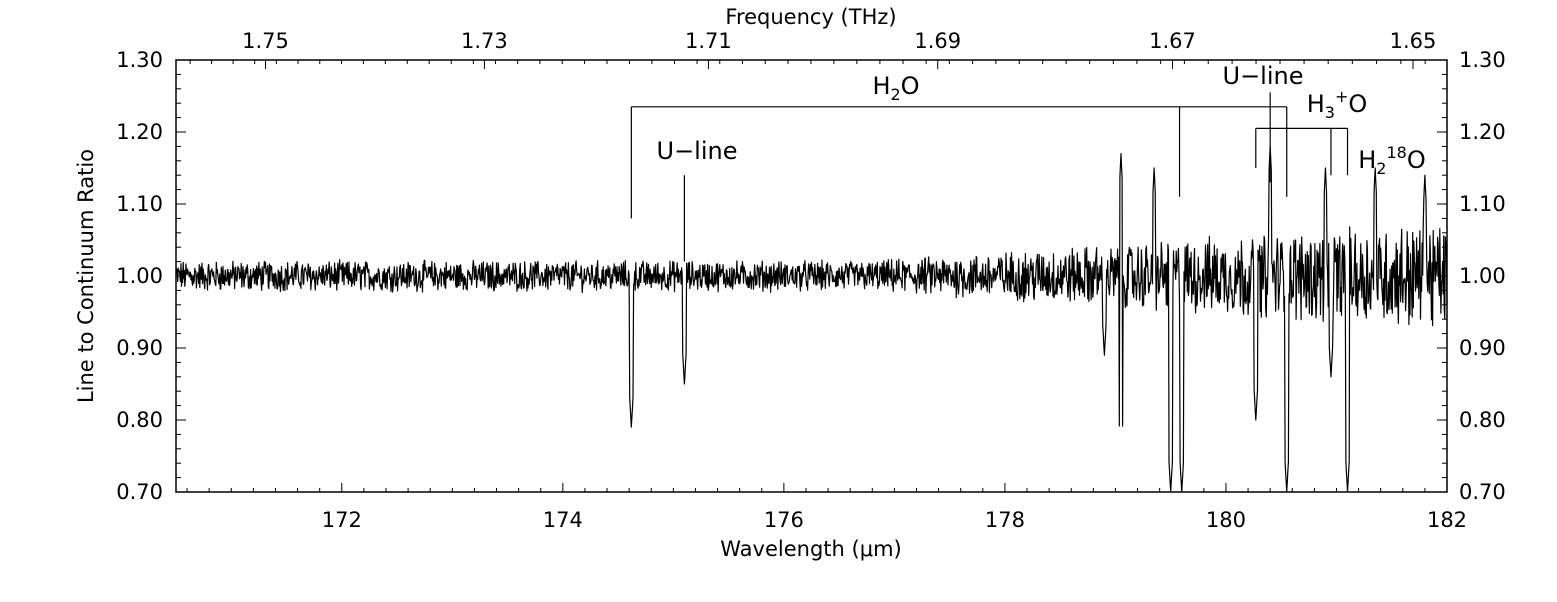 The width and height of the screenshot is (1557, 602). What do you see at coordinates (1337, 104) in the screenshot?
I see `h3o-label: H3+O` at bounding box center [1337, 104].